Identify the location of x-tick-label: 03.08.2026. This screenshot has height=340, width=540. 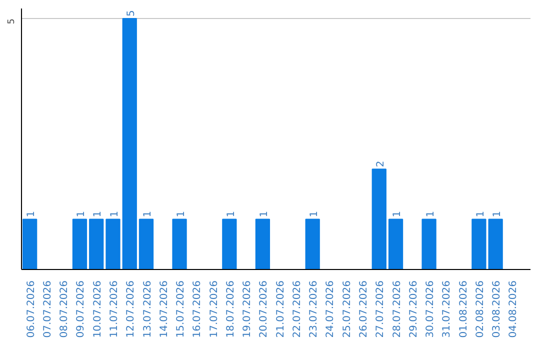
(497, 309).